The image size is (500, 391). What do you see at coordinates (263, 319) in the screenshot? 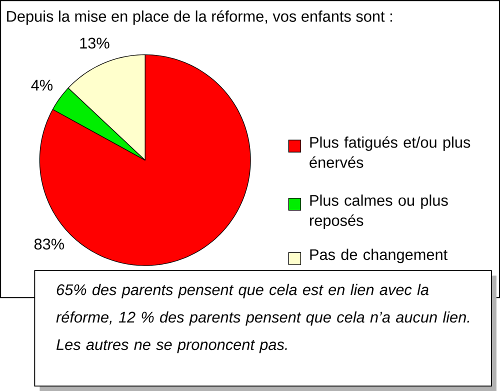
I see `text: 65% des parents pensent que cela est en lien avec la réforme, 12 % des parents pensent que cela n’a aucun lien. Les autres ne se prononcent pas.` at bounding box center [263, 319].